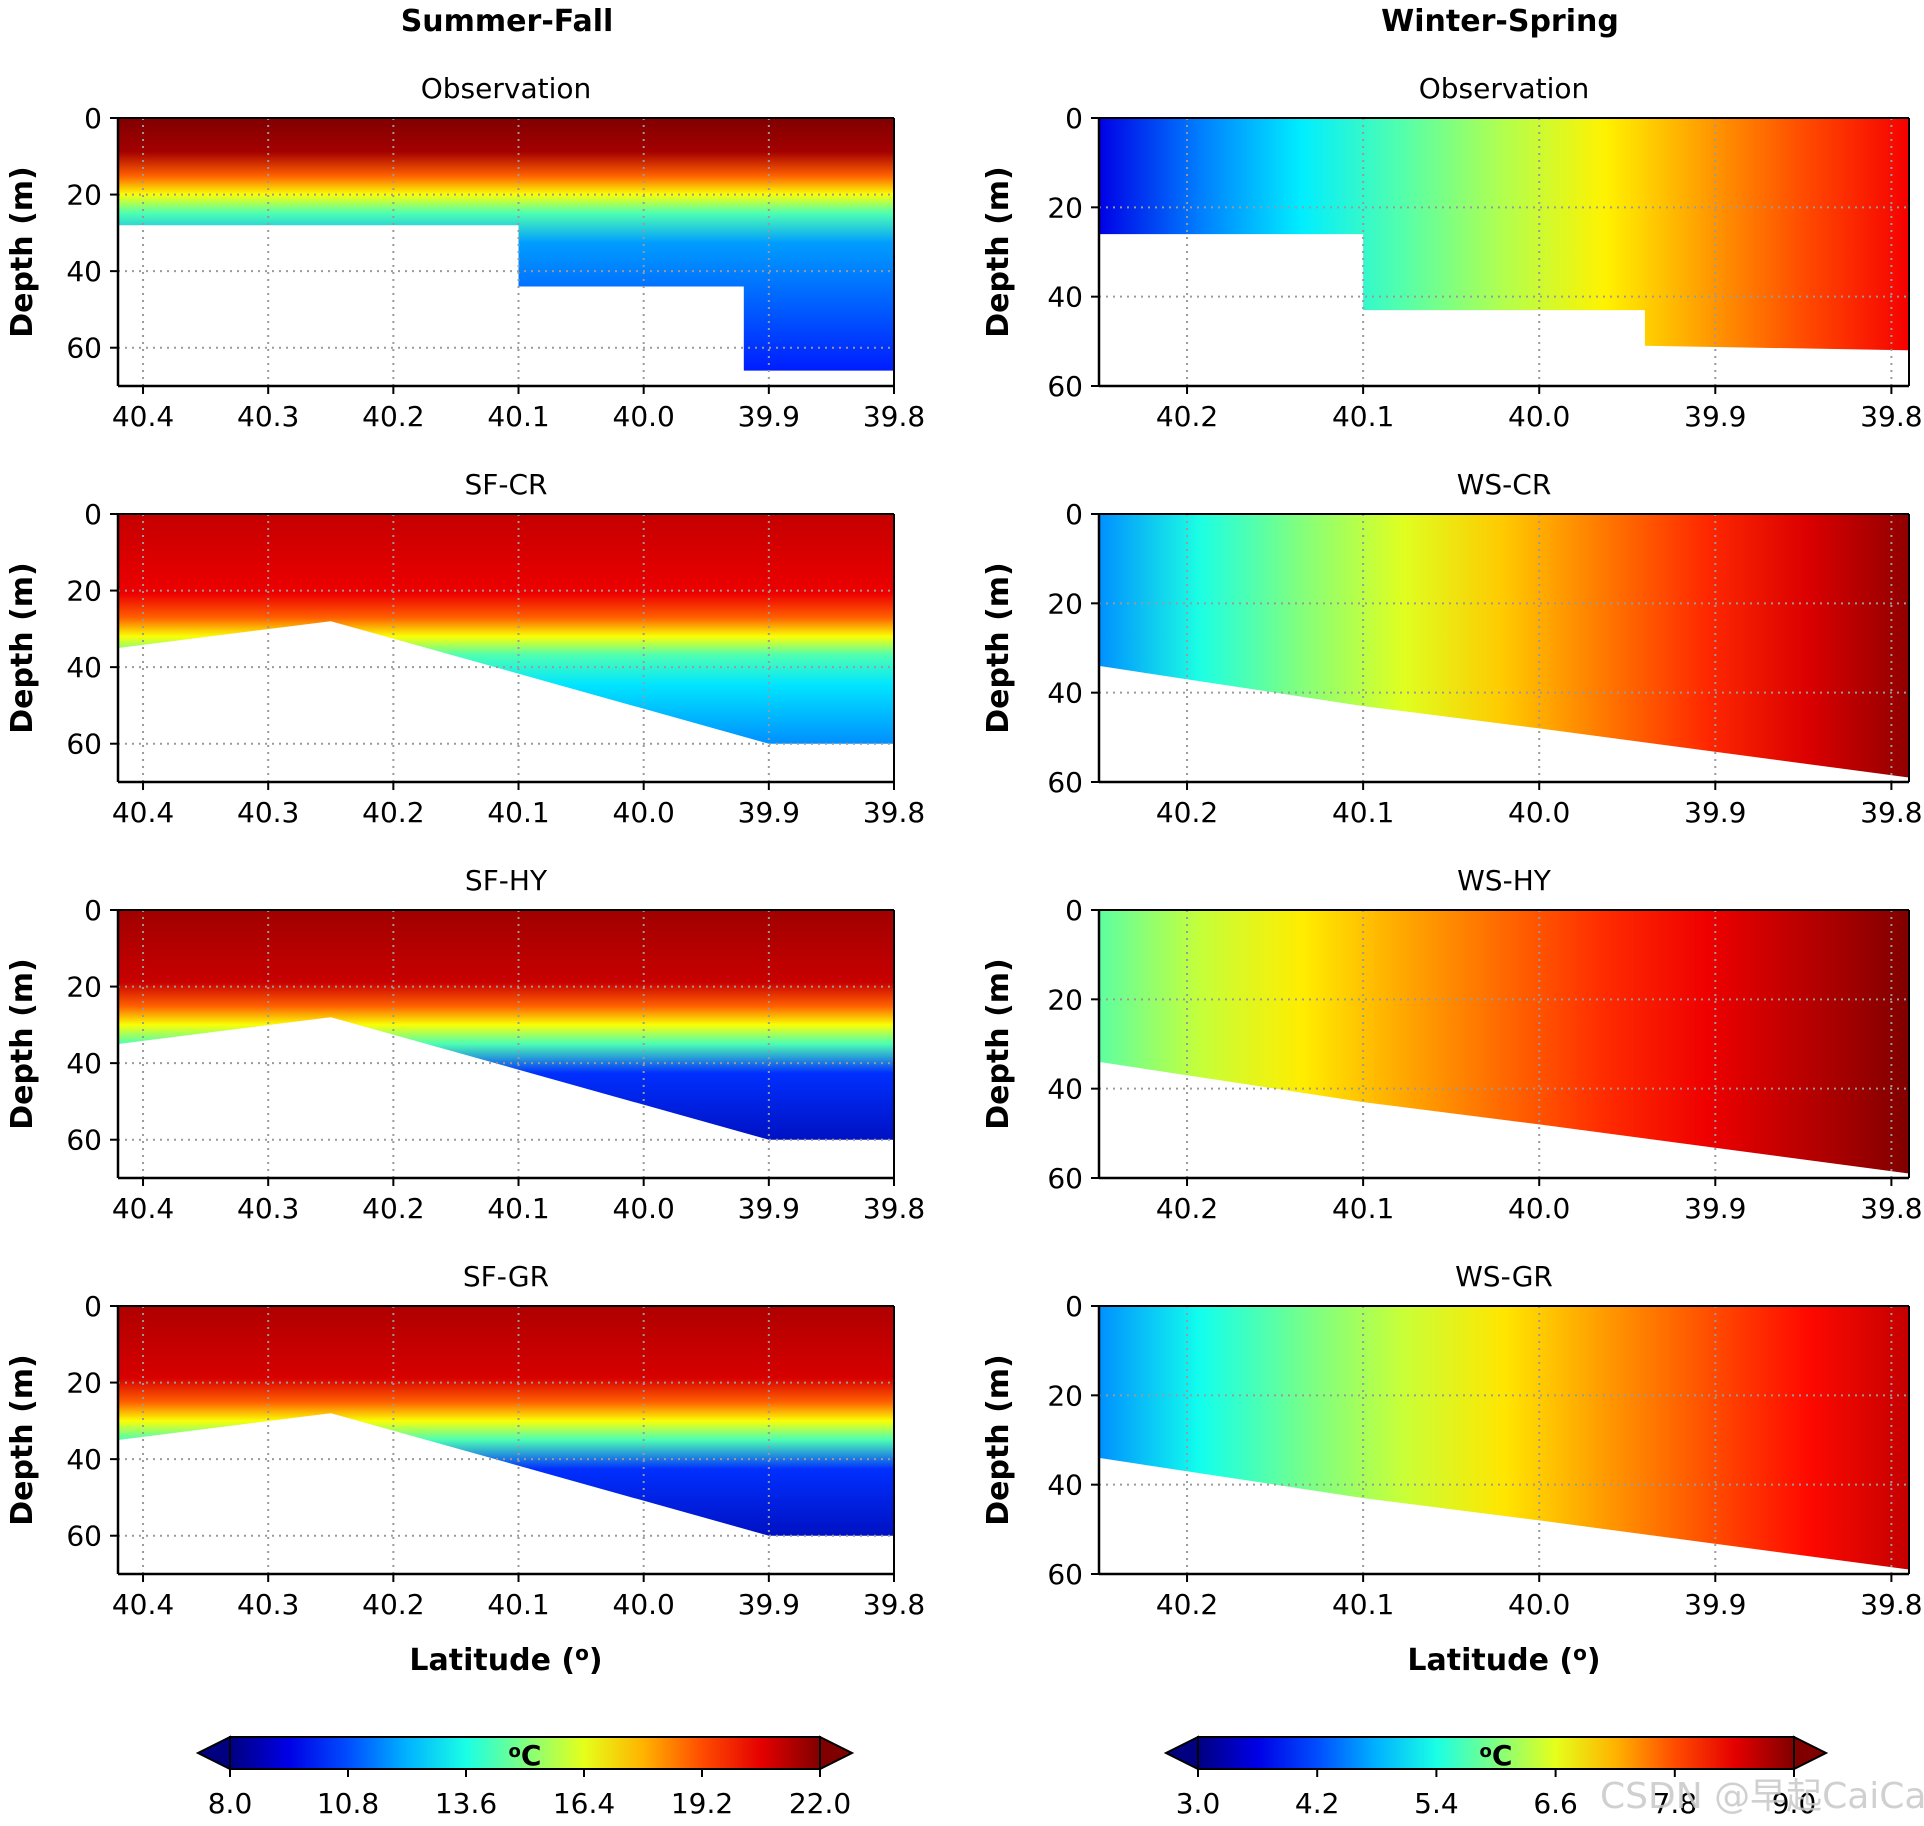 This screenshot has height=1826, width=1924. What do you see at coordinates (1504, 484) in the screenshot?
I see `panel-title: WS-CR` at bounding box center [1504, 484].